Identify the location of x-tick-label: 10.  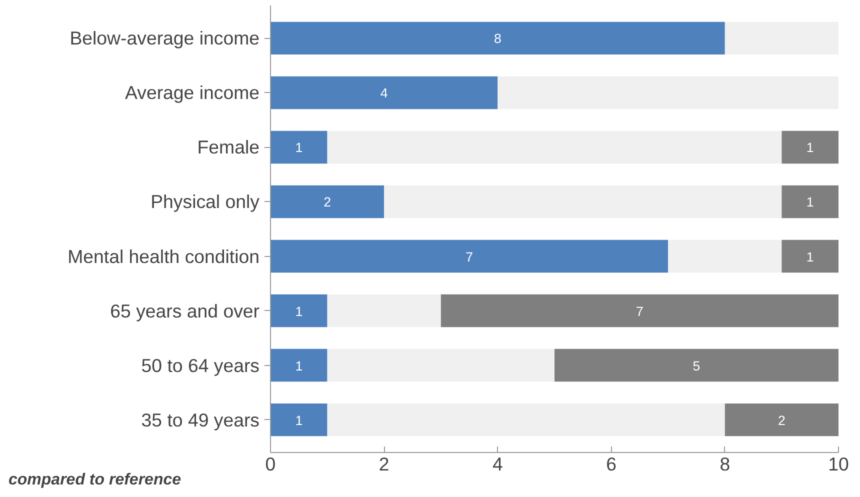
(838, 464).